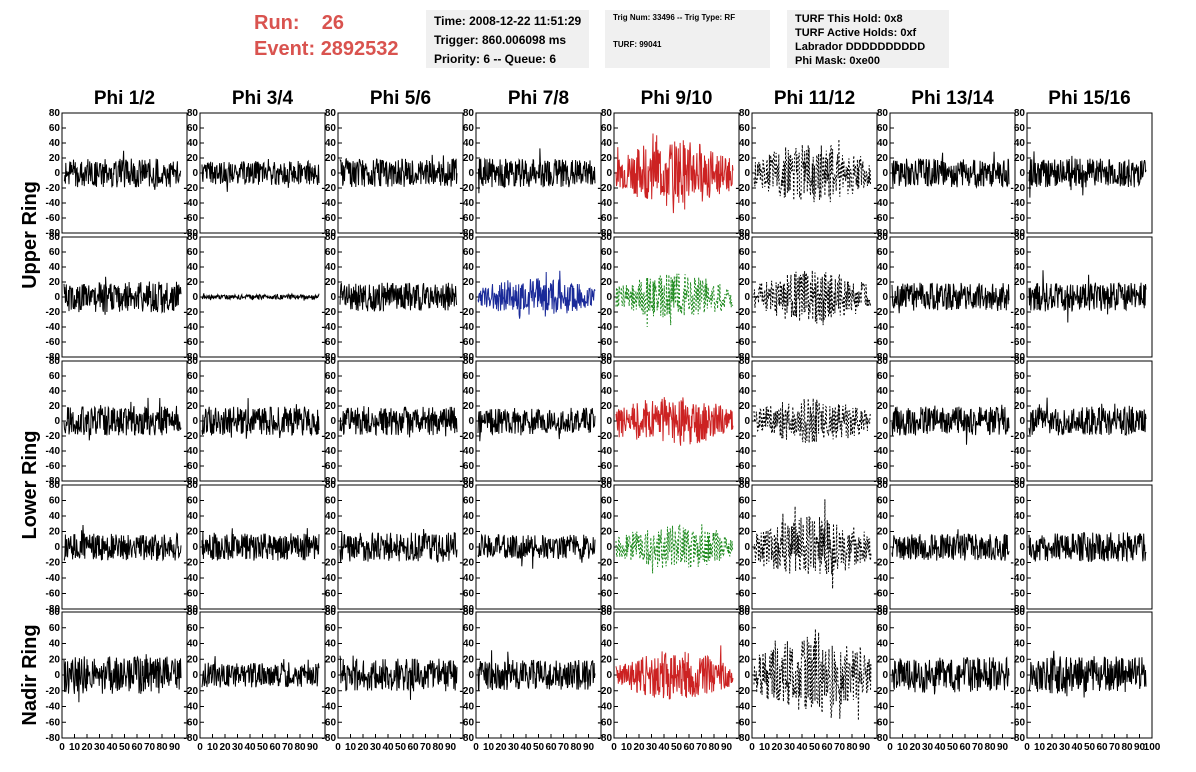 This screenshot has height=772, width=1196. Describe the element at coordinates (285, 49) in the screenshot. I see `event-label: Event:` at that location.